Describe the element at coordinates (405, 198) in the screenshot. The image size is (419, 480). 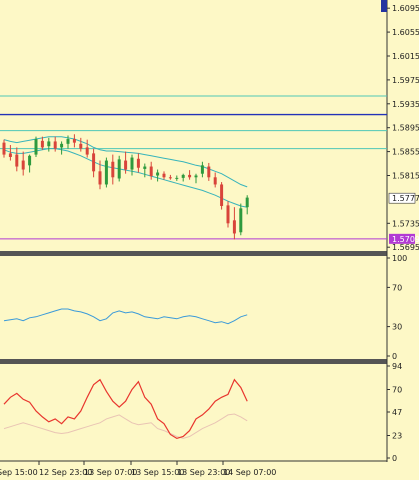
I see `current-price-tag-label: 1.5777` at that location.